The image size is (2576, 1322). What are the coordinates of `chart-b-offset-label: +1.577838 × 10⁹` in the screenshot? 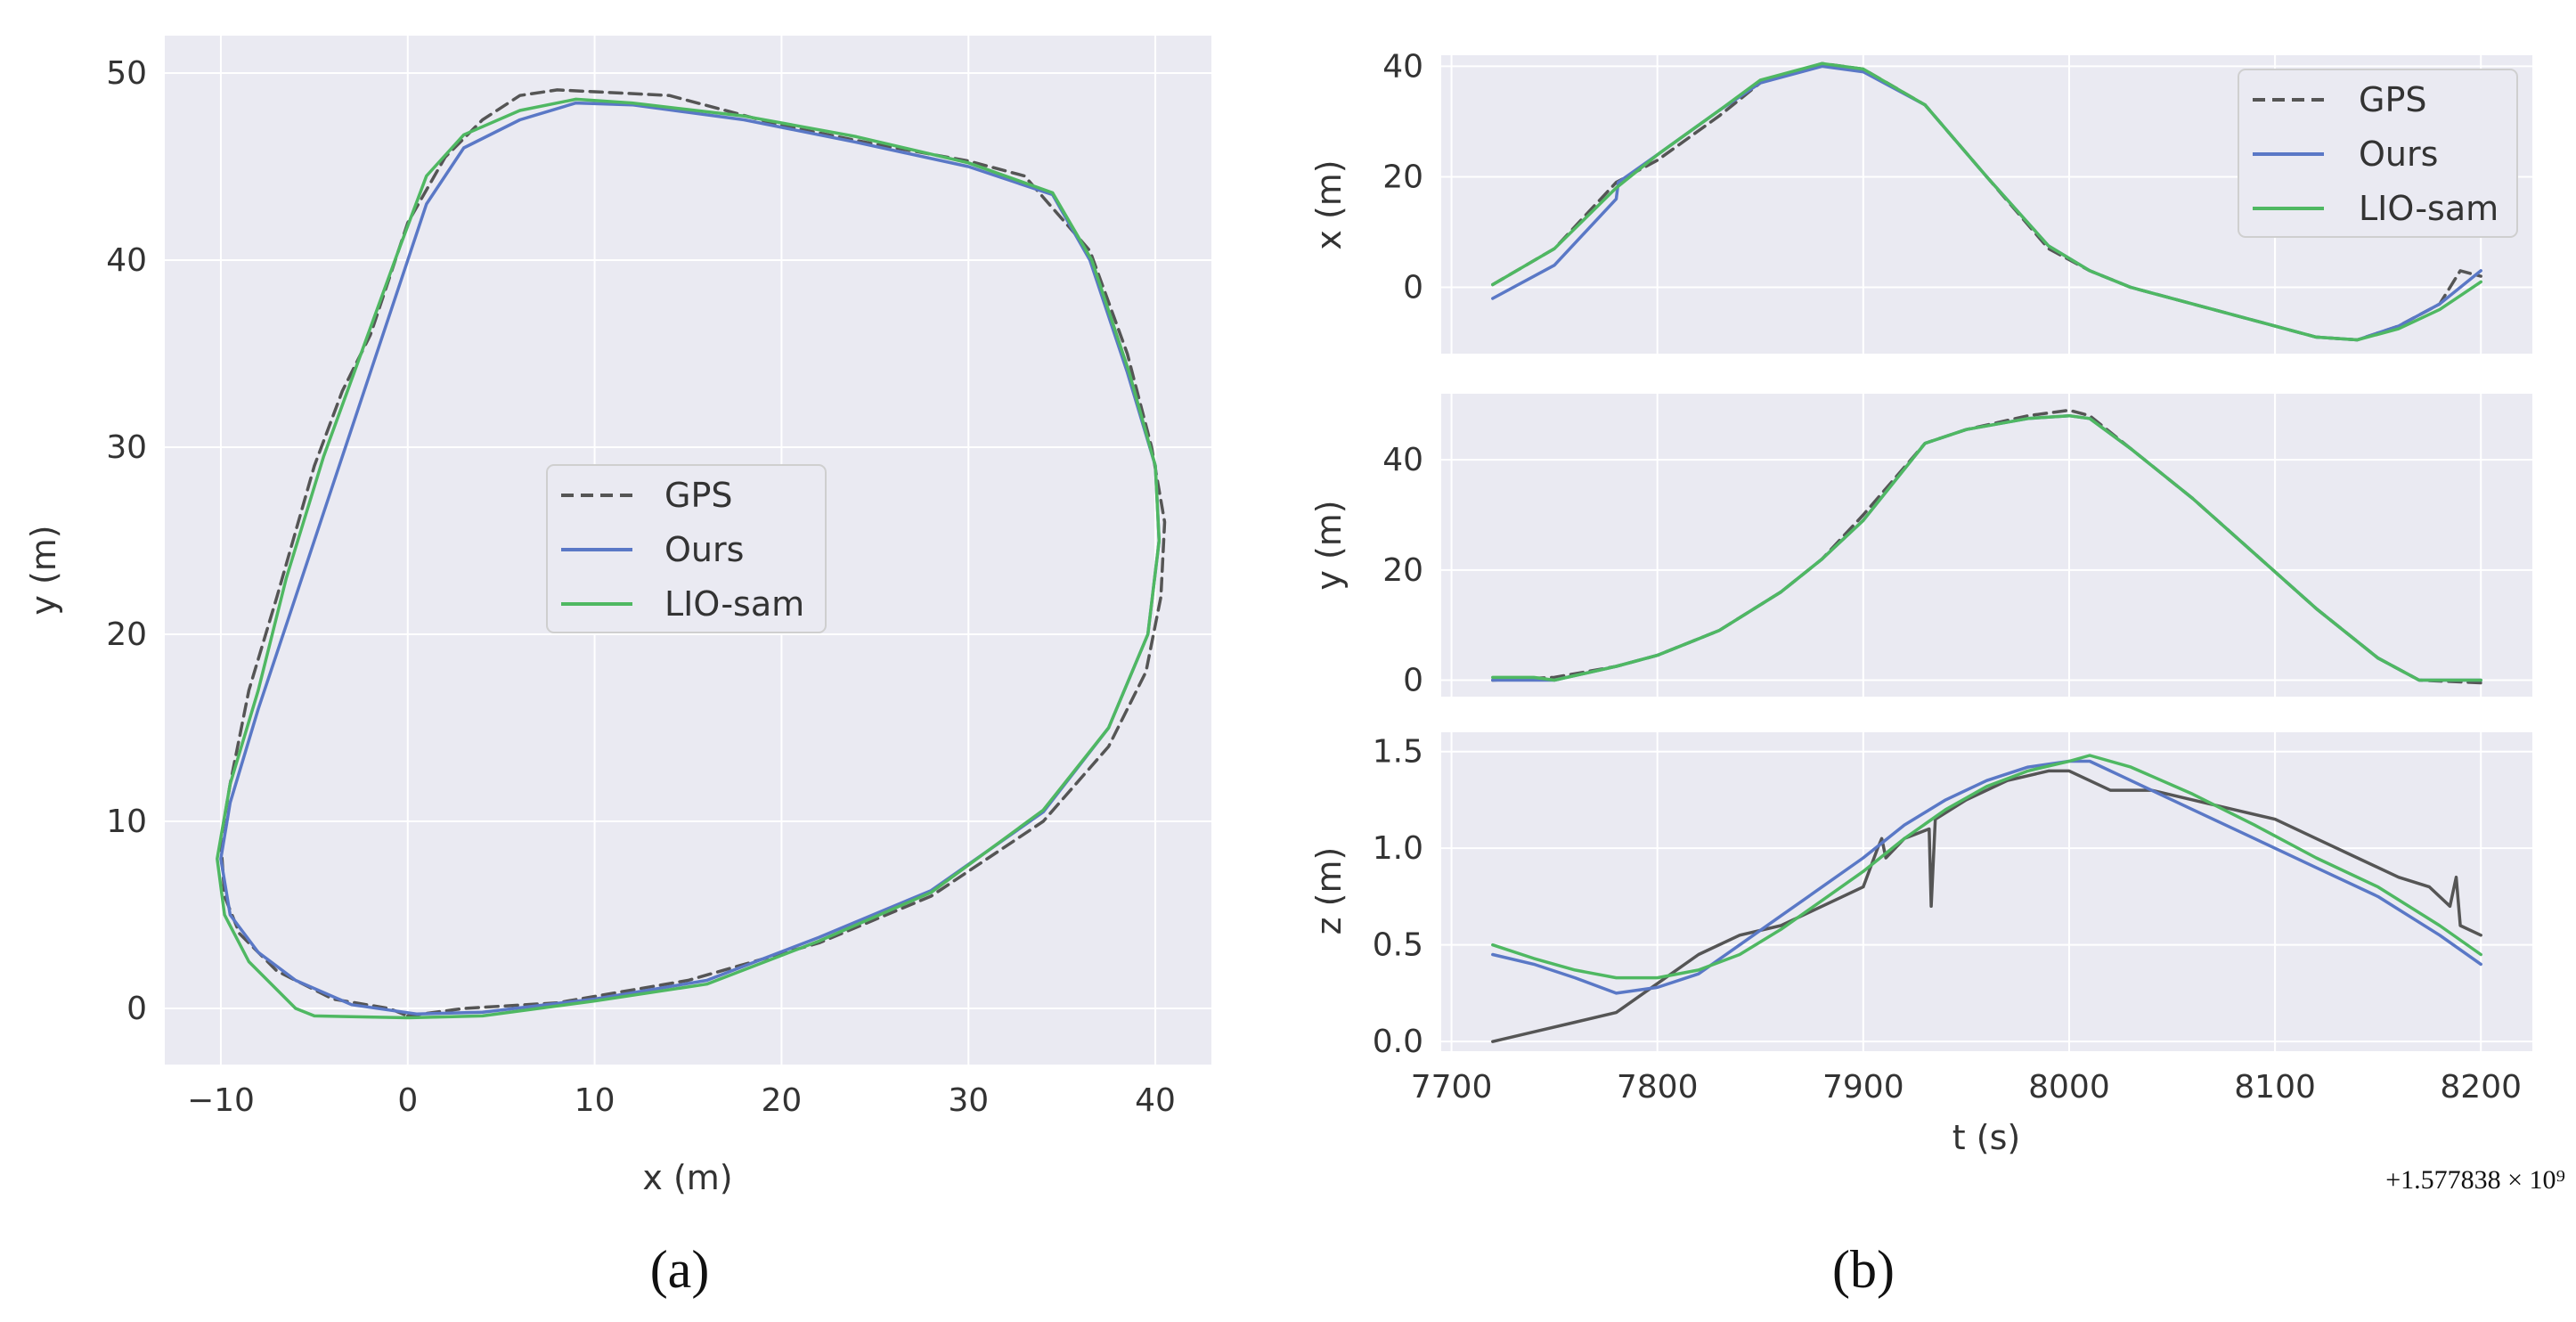 It's located at (2475, 1180).